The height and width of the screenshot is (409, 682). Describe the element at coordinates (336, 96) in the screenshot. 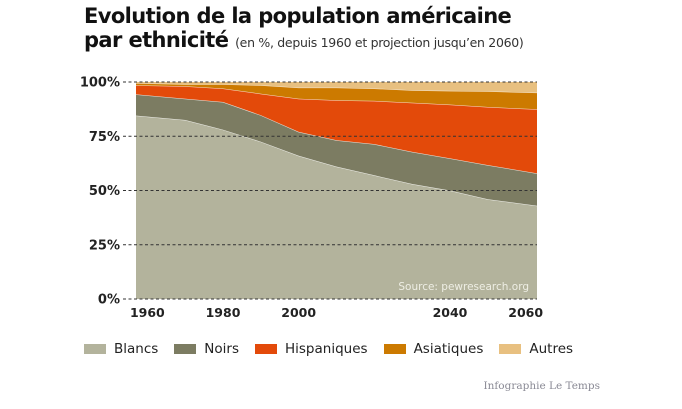

I see `area-asiatiques` at that location.